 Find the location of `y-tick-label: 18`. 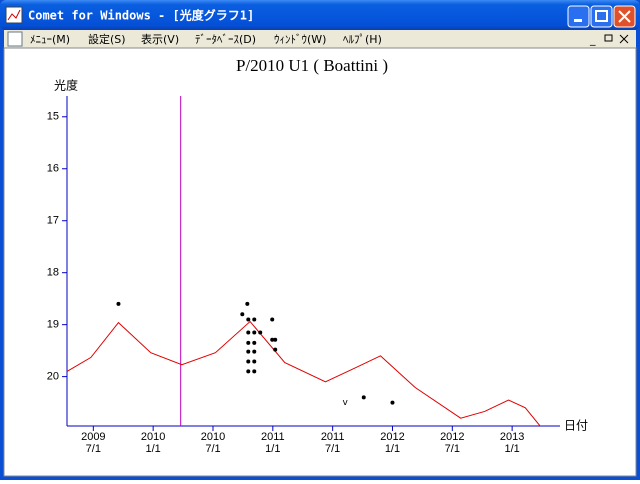

y-tick-label: 18 is located at coordinates (53, 273).